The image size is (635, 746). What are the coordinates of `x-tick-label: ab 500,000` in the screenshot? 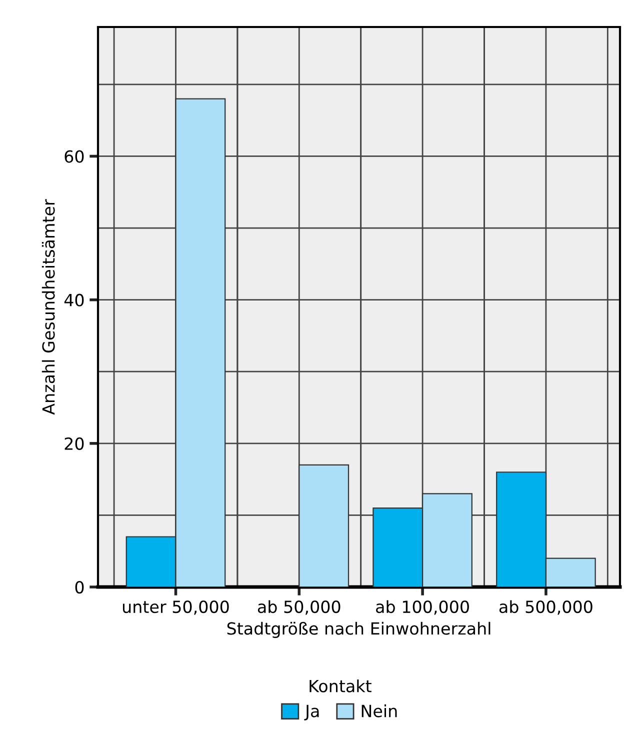 It's located at (545, 607).